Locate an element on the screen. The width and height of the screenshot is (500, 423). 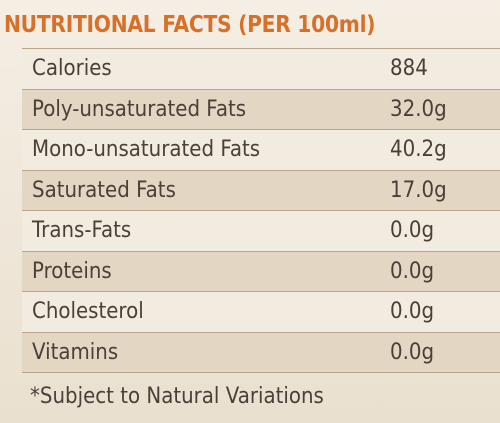
table-row: Saturated Fats 17.0g is located at coordinates (261, 190).